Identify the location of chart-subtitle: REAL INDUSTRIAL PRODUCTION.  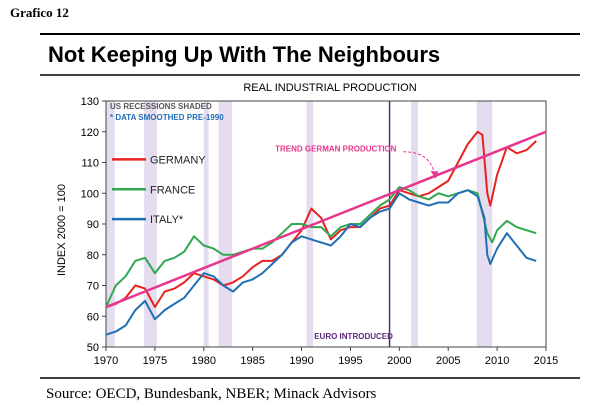
(329, 88).